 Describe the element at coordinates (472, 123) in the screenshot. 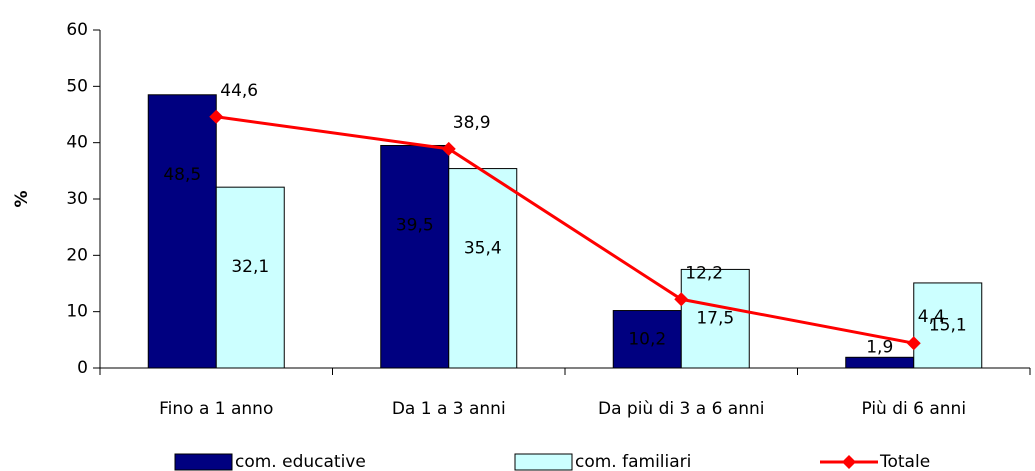

I see `data-label: 38,9` at that location.